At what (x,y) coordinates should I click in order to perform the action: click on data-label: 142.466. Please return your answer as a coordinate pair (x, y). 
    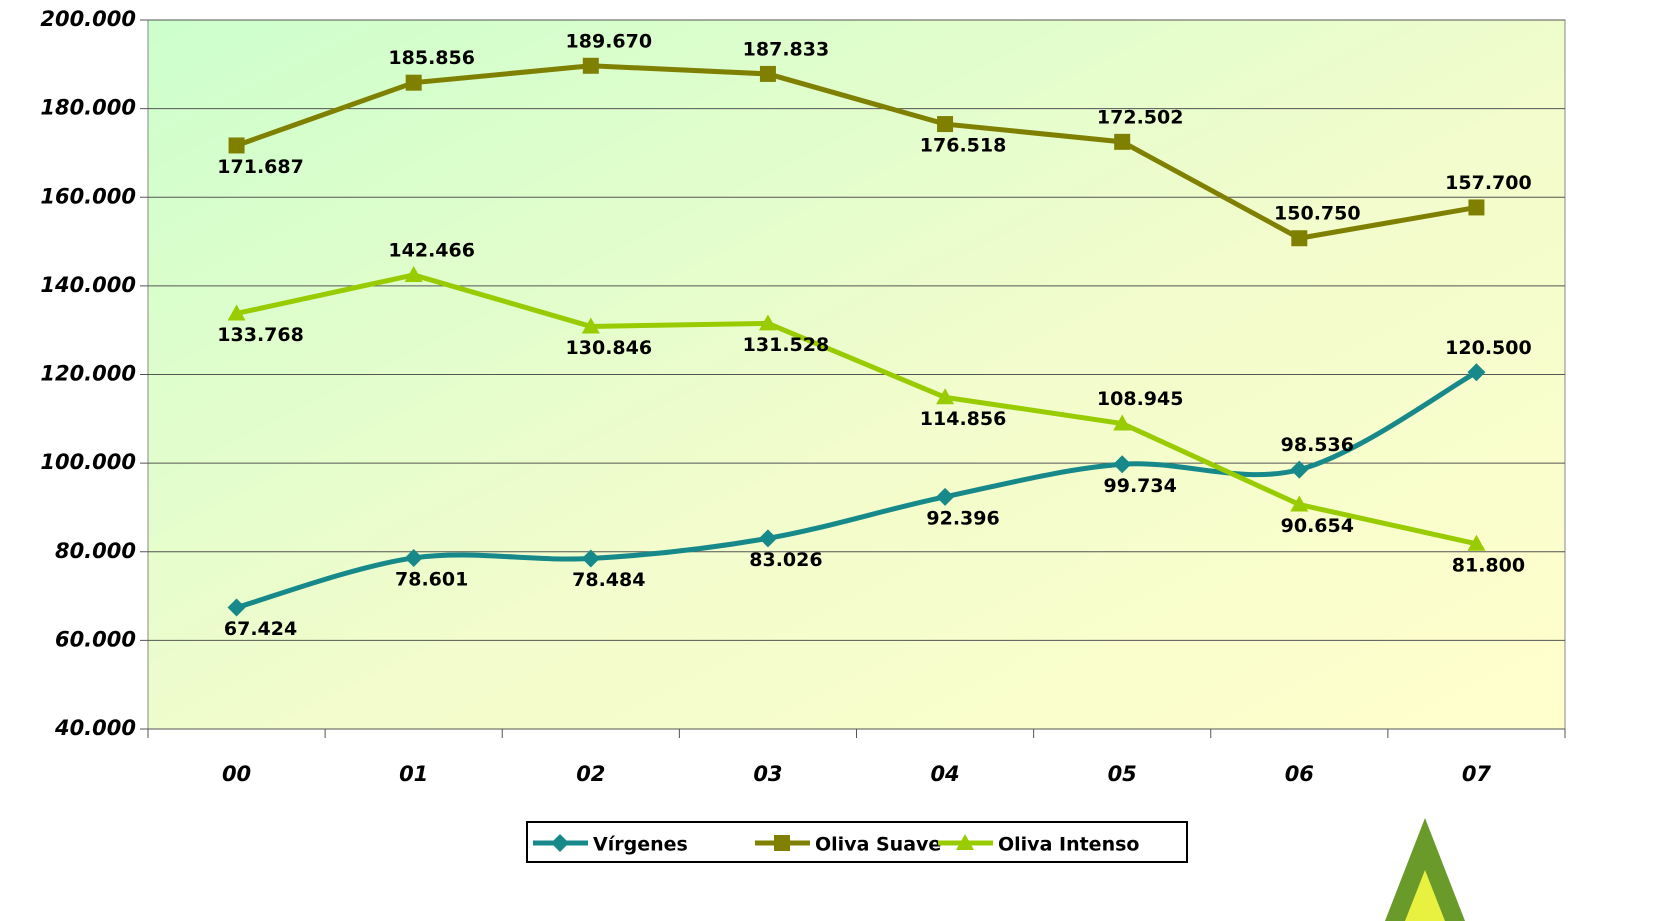
    Looking at the image, I should click on (431, 250).